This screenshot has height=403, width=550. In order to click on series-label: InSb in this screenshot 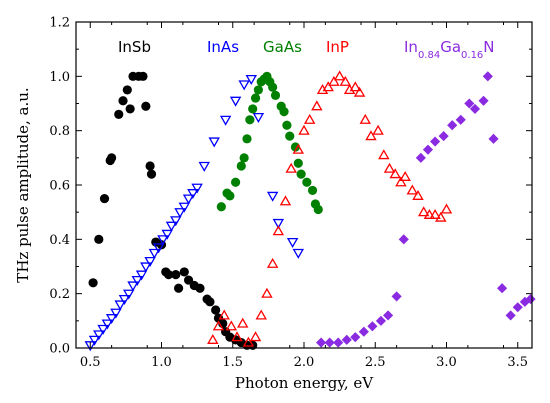, I will do `click(134, 47)`.